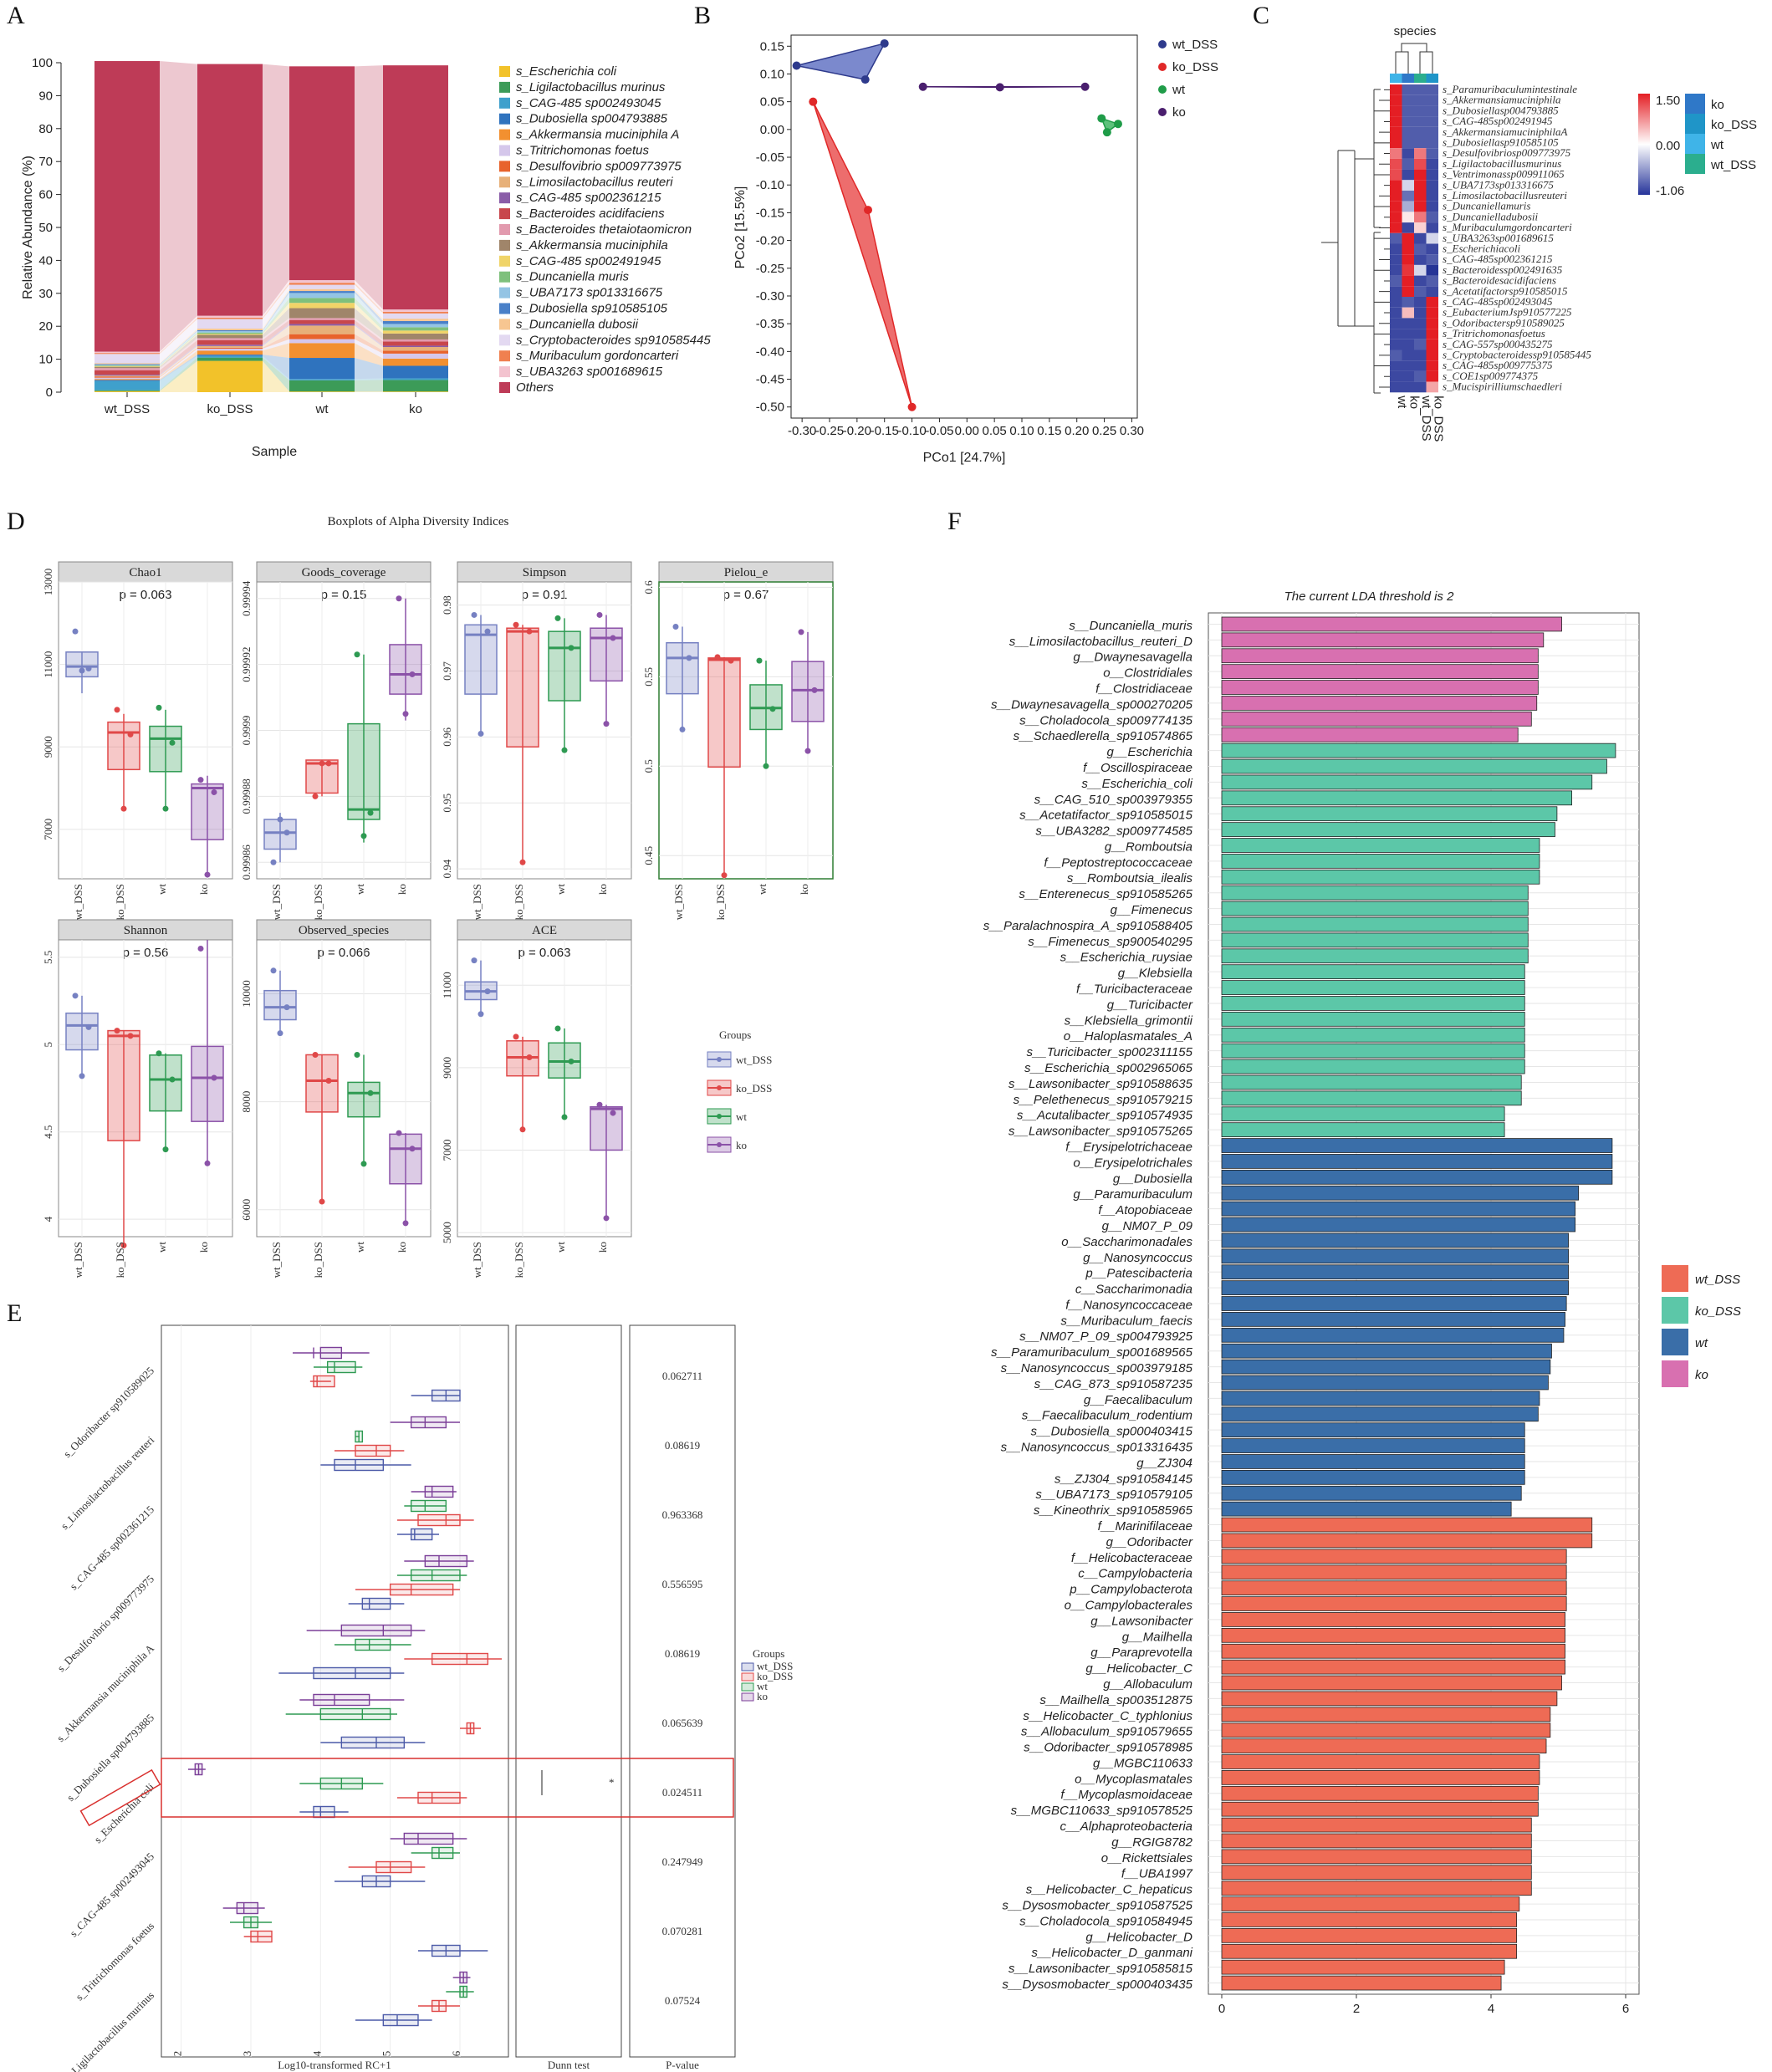 Image resolution: width=1772 pixels, height=2072 pixels. Describe the element at coordinates (770, 185) in the screenshot. I see `y-tick-label: -0.10` at that location.